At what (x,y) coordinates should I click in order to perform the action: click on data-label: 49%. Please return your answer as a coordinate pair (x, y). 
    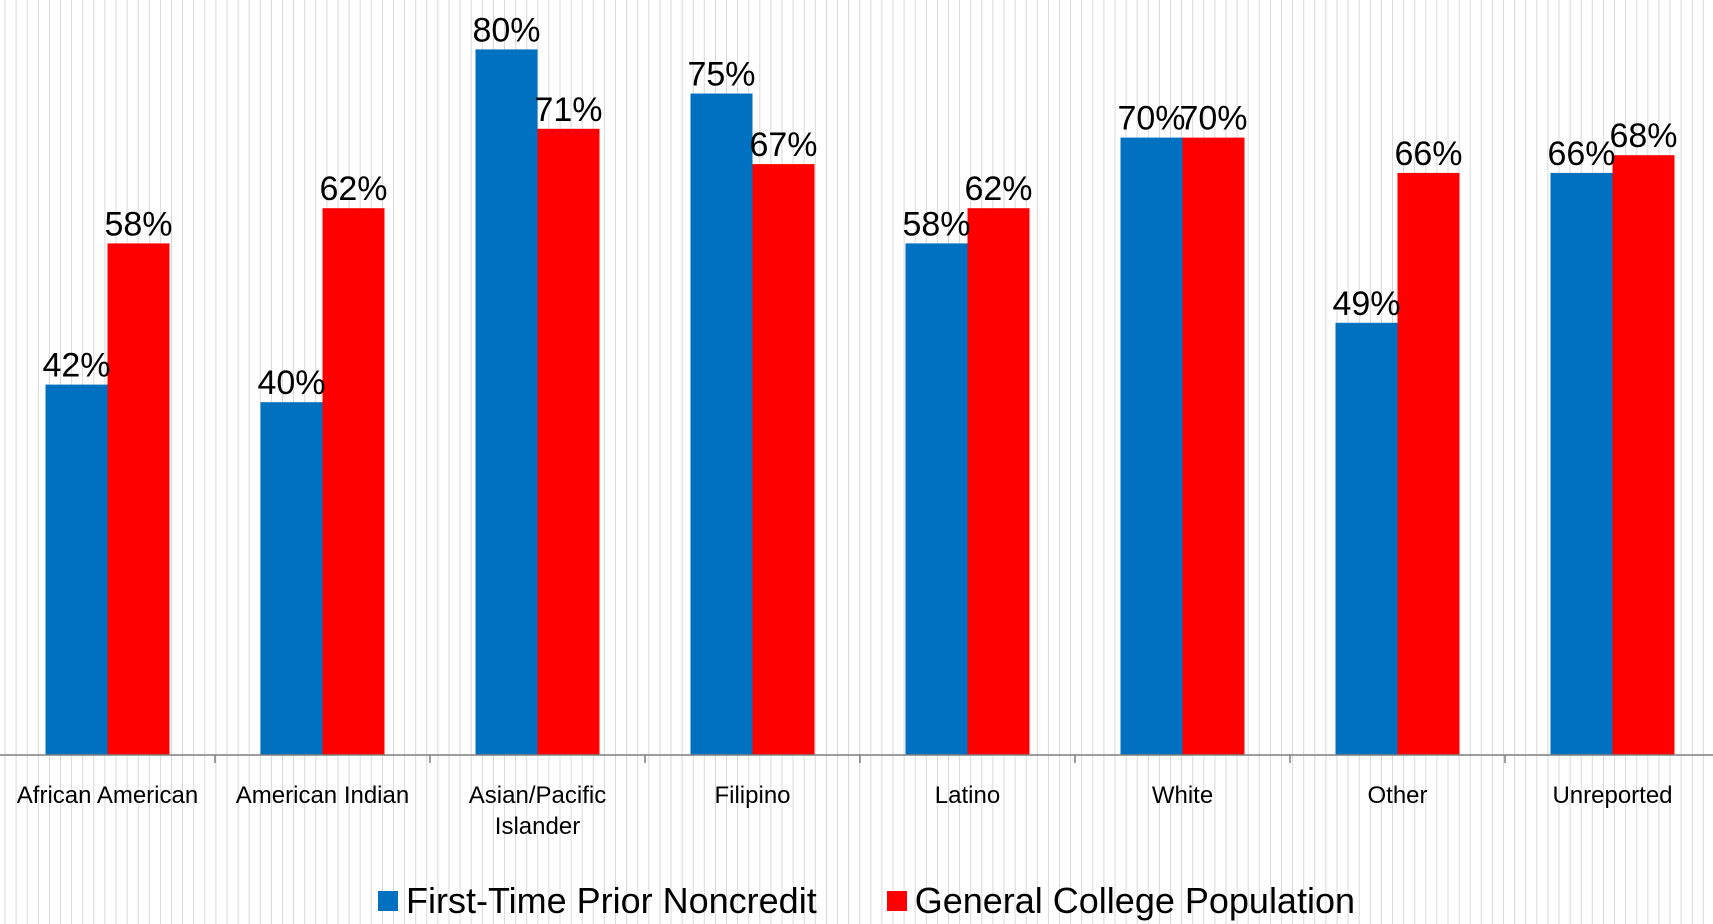
    Looking at the image, I should click on (1366, 304).